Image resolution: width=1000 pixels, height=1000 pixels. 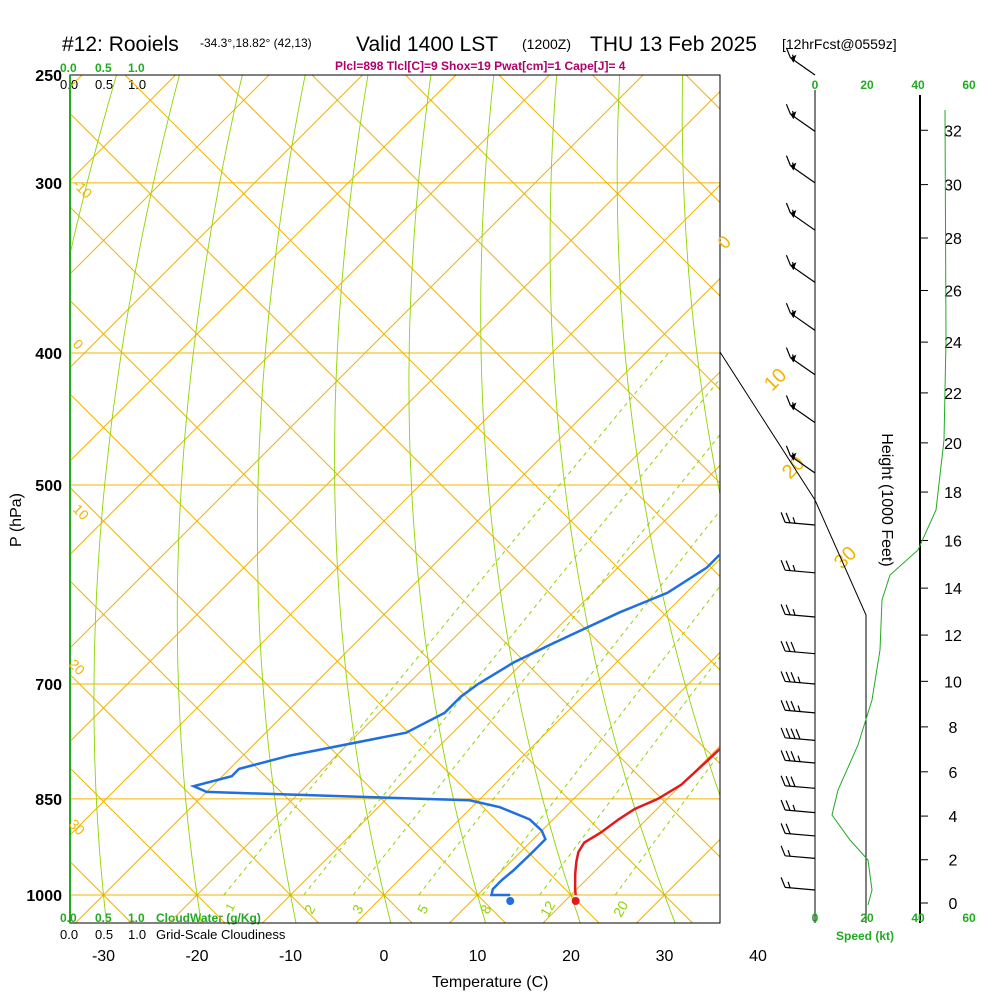 What do you see at coordinates (93, 166) in the screenshot?
I see `dry-adiabat--40` at bounding box center [93, 166].